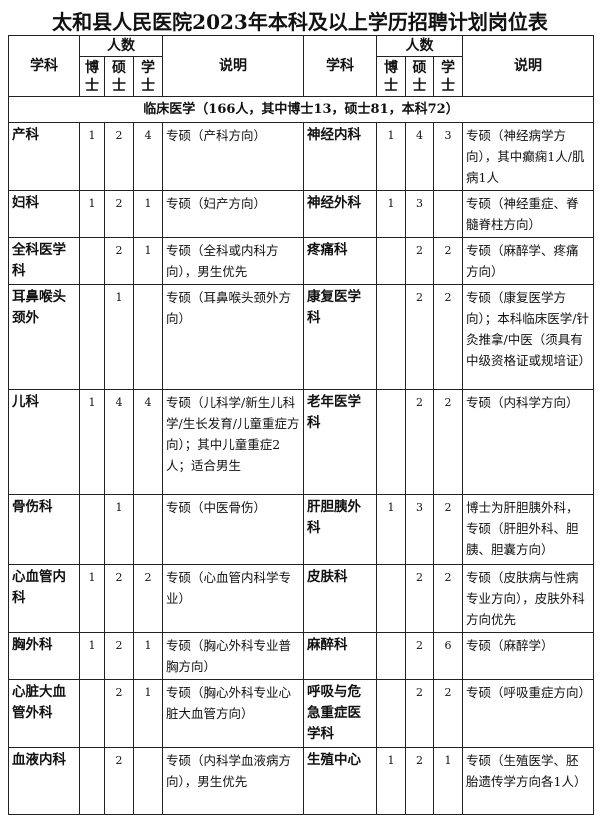 Image resolution: width=600 pixels, height=815 pixels. I want to click on cell-subject: 儿科, so click(44, 442).